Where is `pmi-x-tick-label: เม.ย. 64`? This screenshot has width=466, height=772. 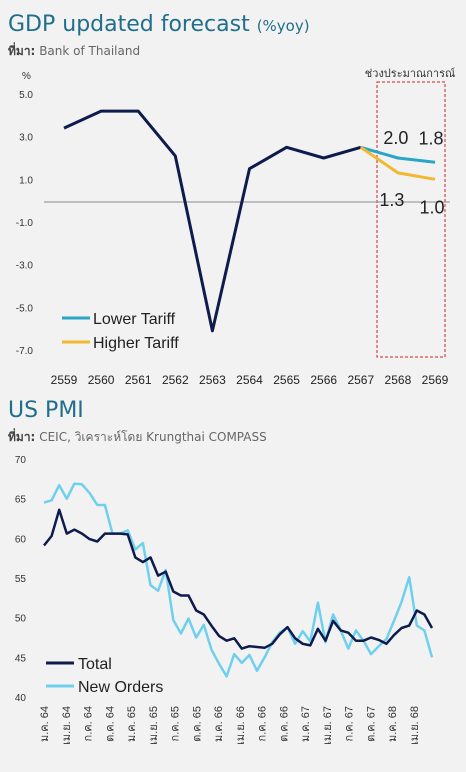 pmi-x-tick-label: เม.ย. 64 is located at coordinates (67, 725).